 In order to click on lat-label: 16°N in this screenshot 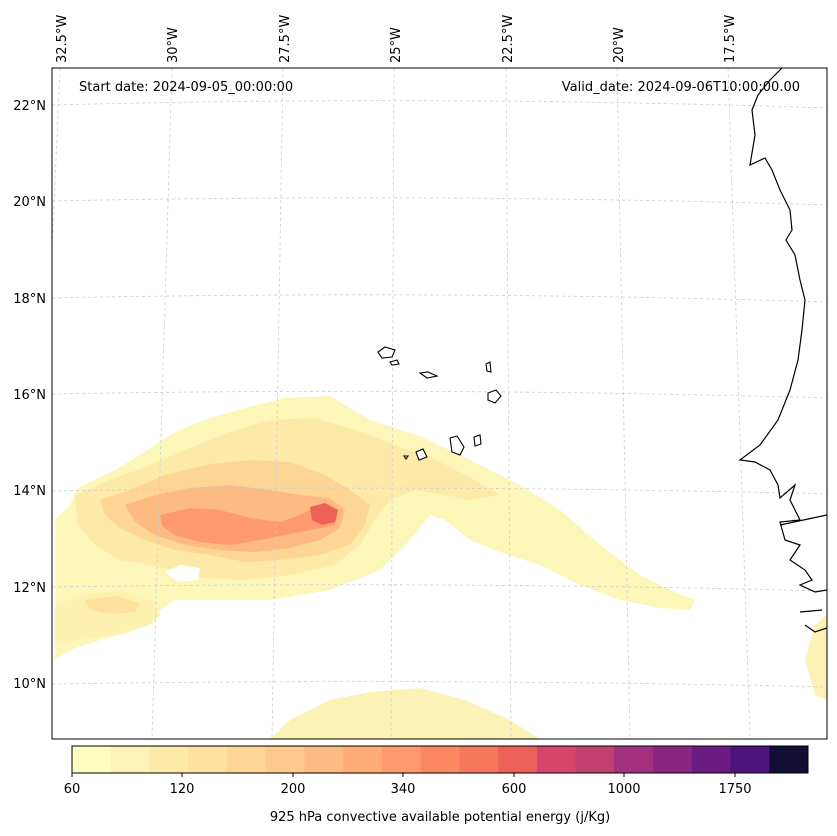, I will do `click(29, 395)`.